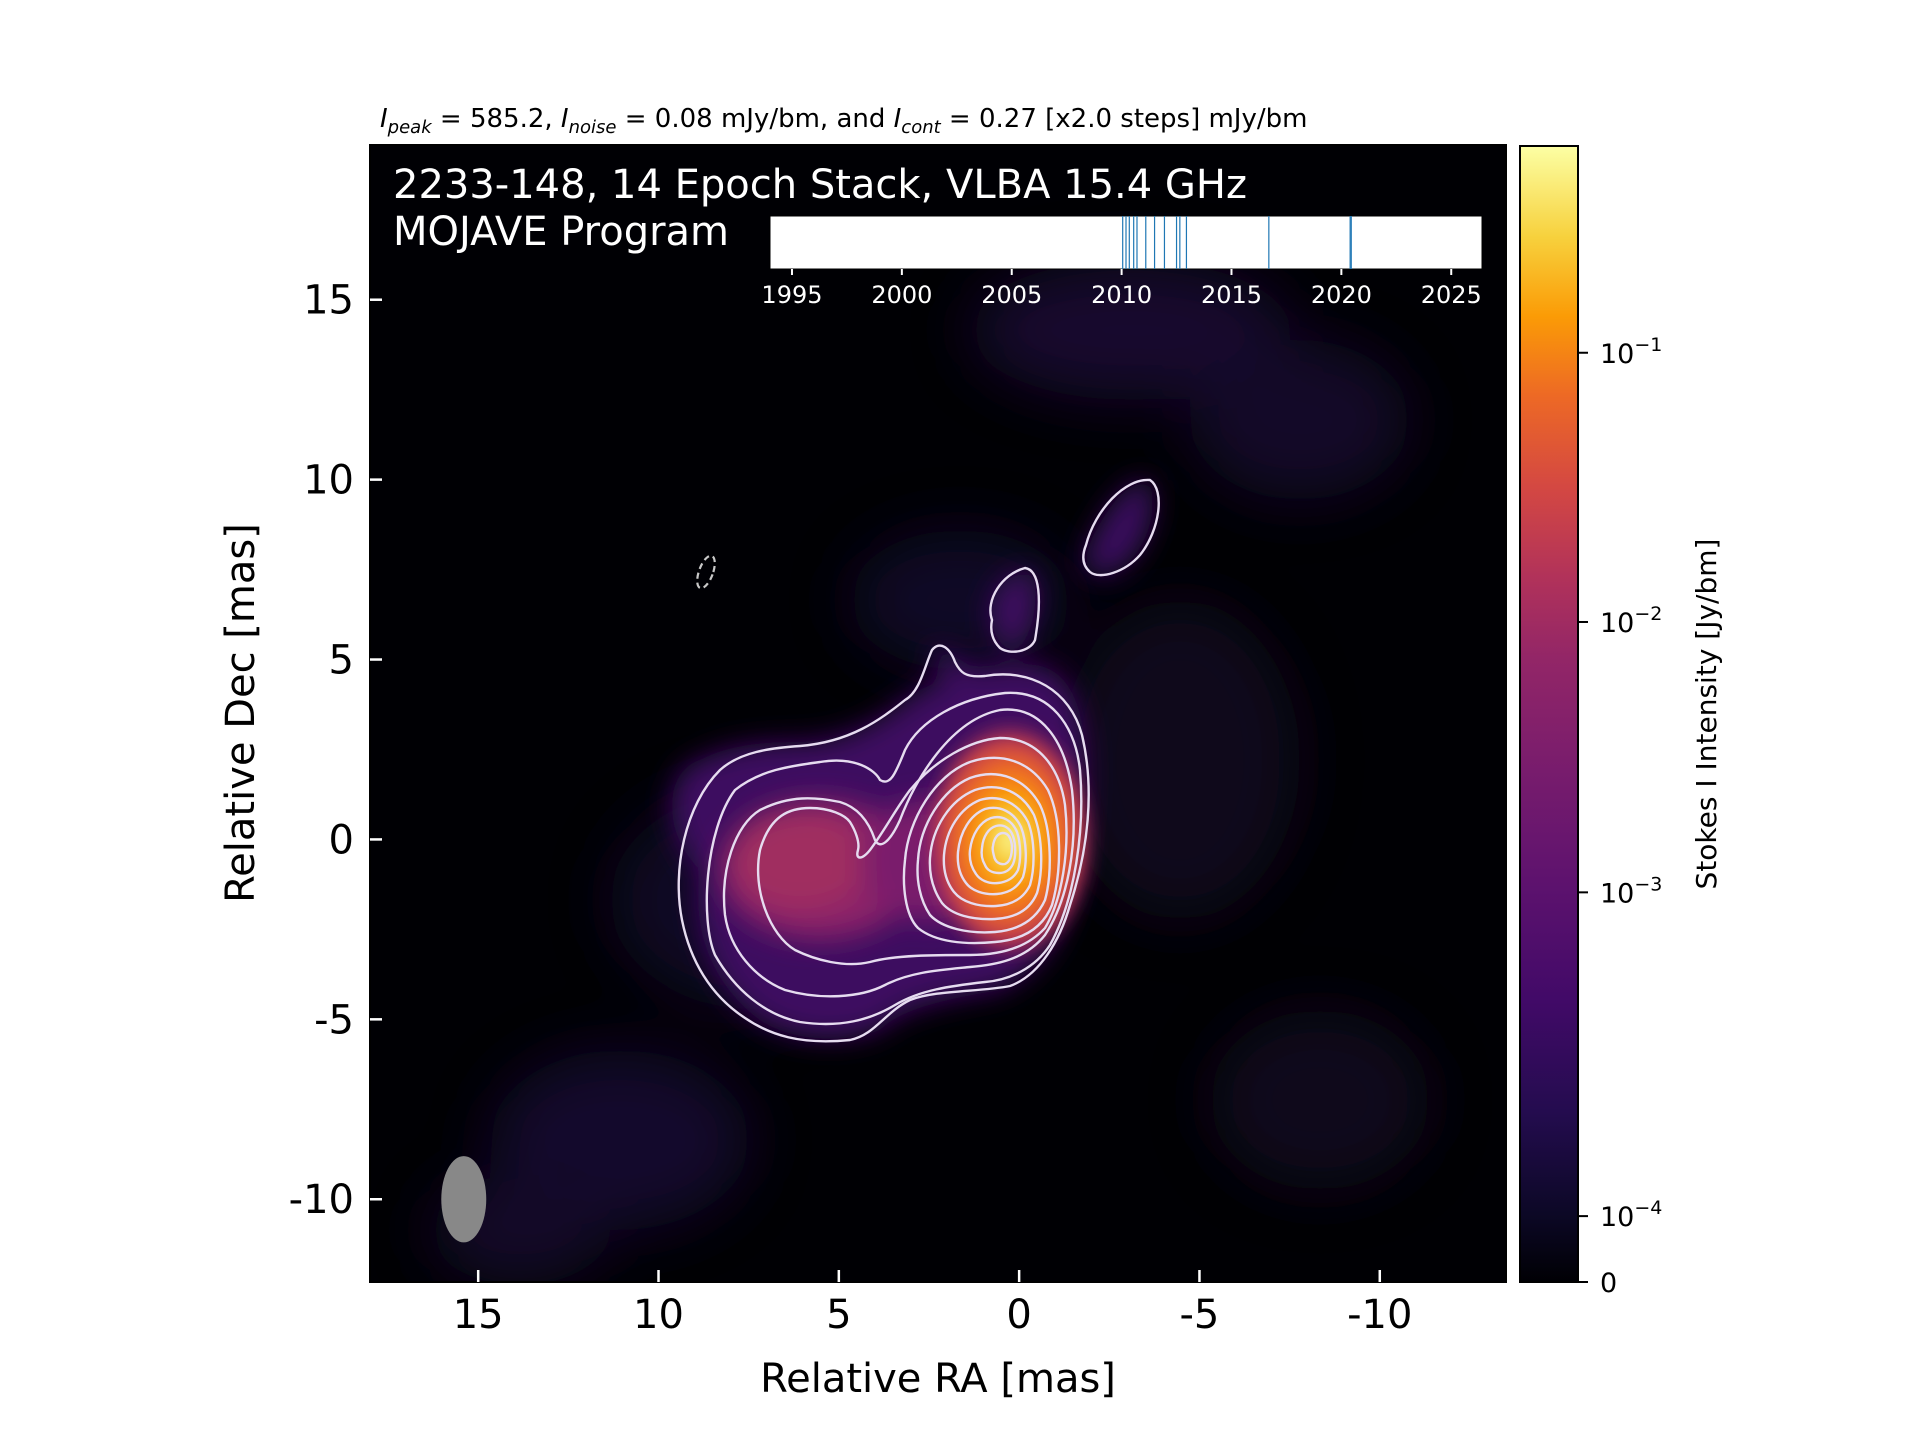  Describe the element at coordinates (1451, 295) in the screenshot. I see `timeline-tick-label: 2025` at that location.